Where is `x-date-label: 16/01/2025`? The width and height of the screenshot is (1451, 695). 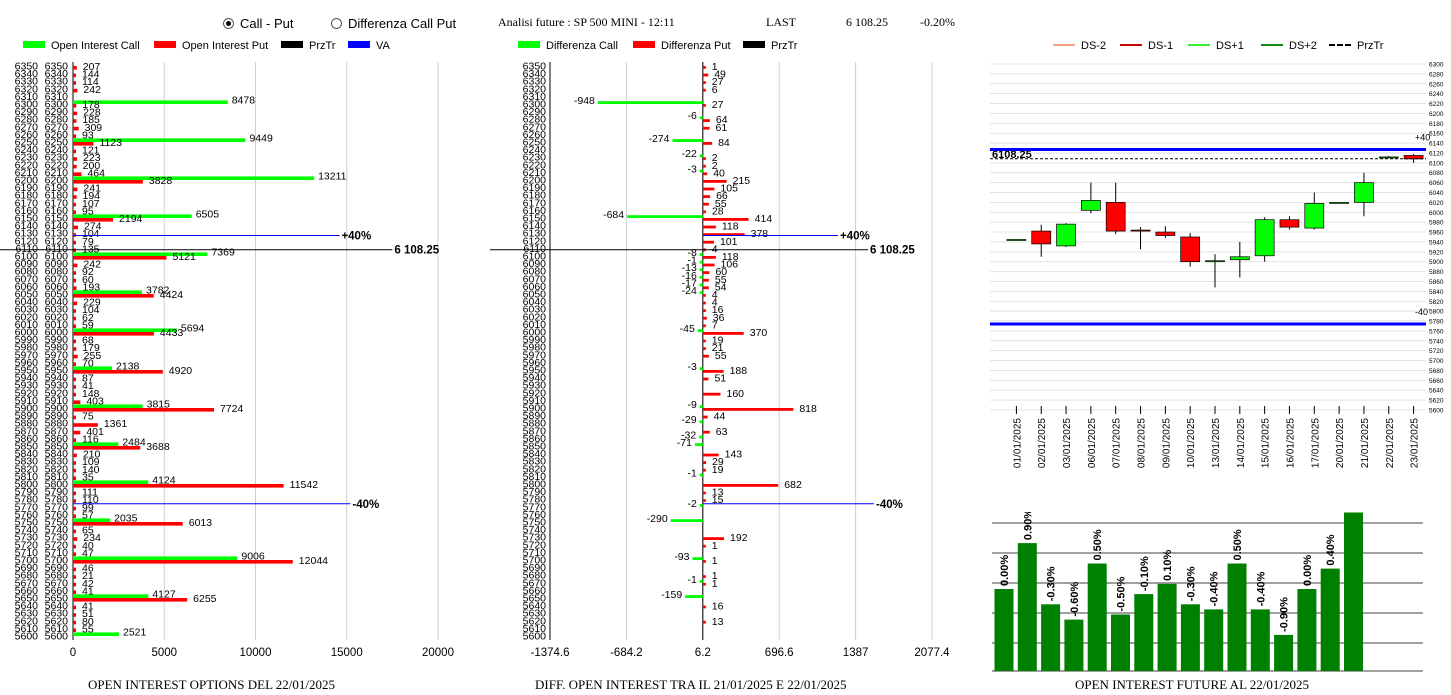
x-date-label: 16/01/2025 is located at coordinates (1290, 443).